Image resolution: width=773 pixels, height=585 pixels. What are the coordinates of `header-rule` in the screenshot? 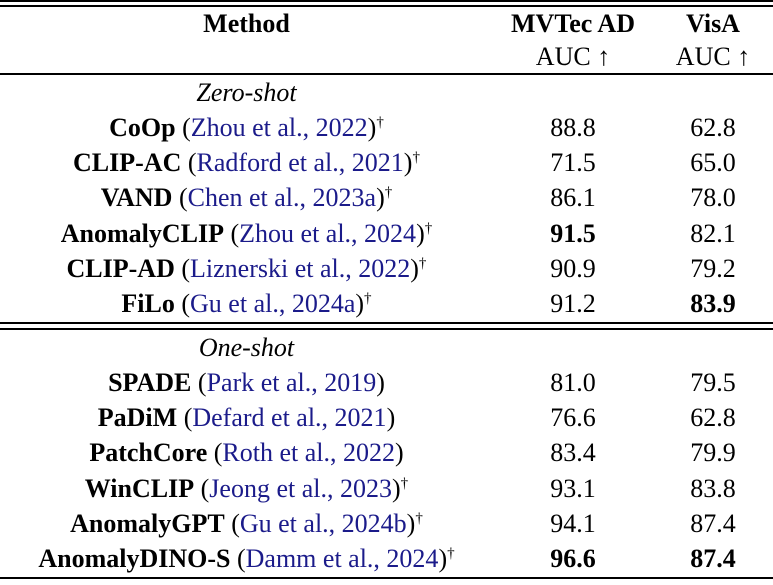 It's located at (386, 74).